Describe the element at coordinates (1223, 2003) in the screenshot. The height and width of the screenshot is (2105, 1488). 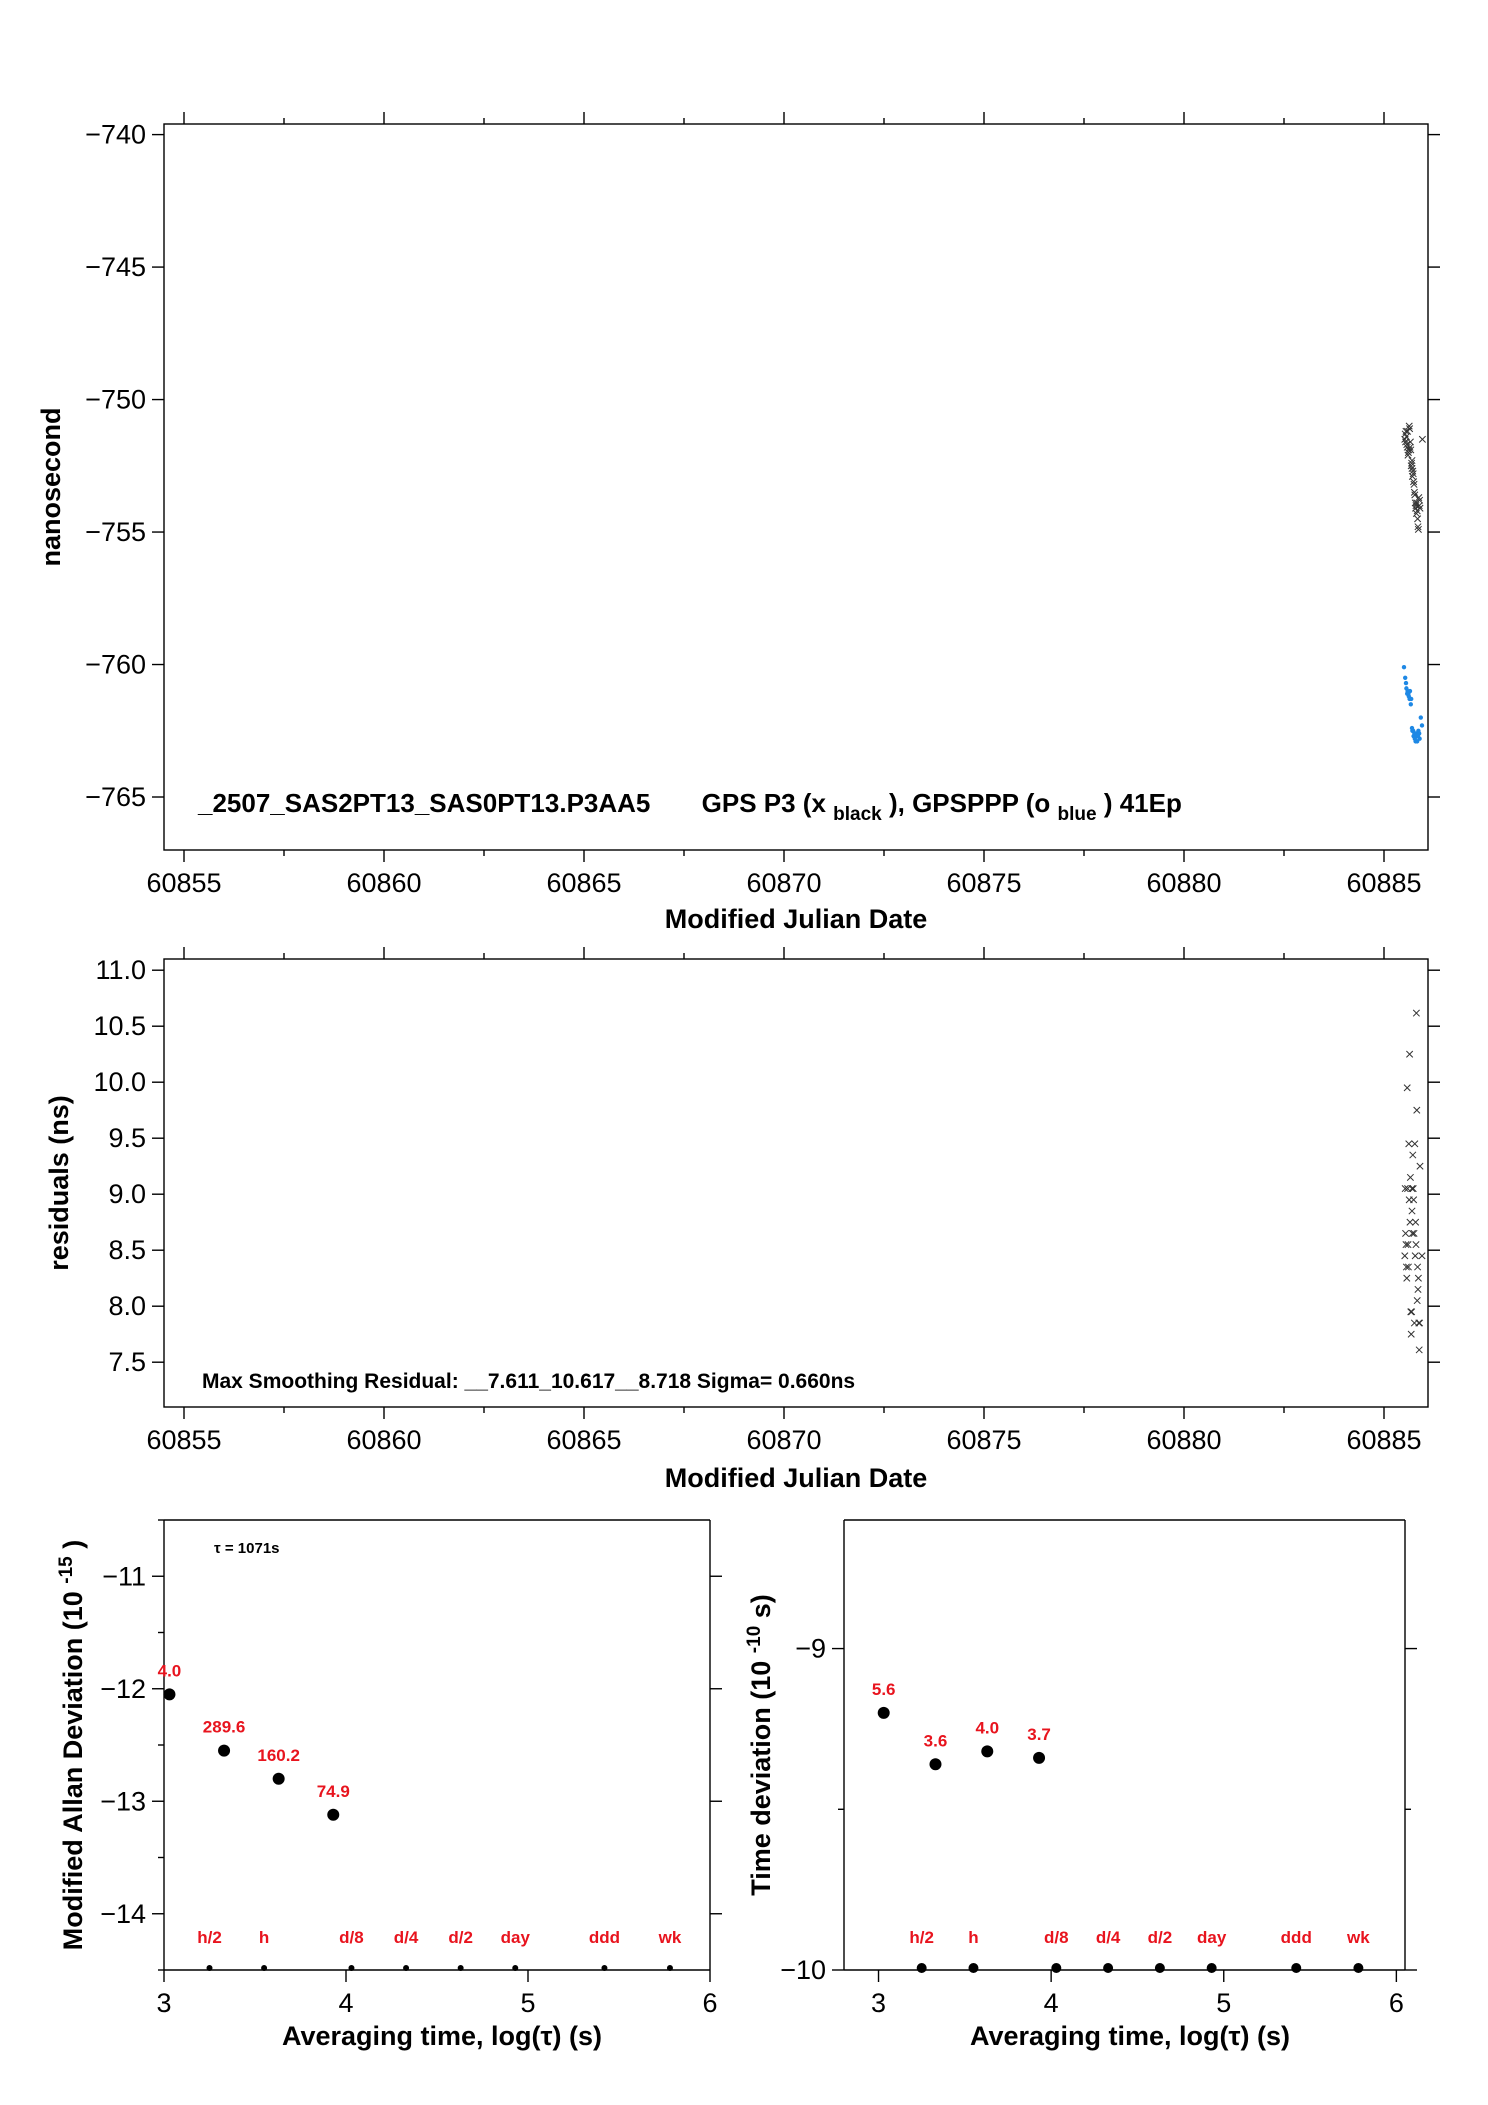
I see `tdev-xtick-label: 5` at that location.